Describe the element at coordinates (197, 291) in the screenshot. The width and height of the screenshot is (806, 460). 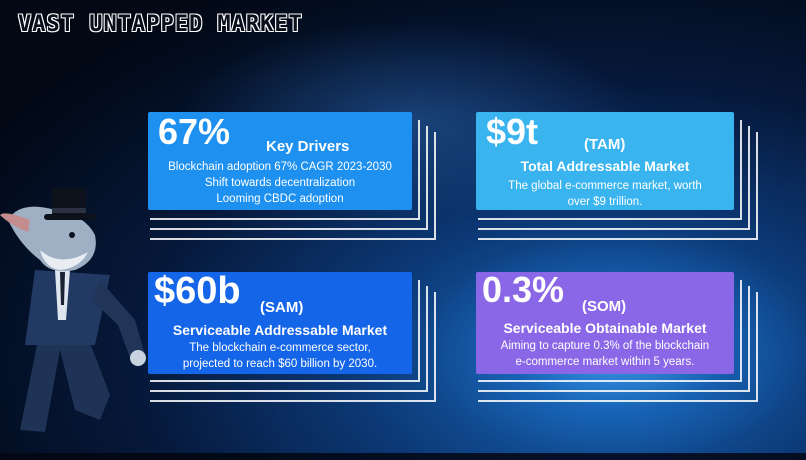
I see `card-value: $60b` at that location.